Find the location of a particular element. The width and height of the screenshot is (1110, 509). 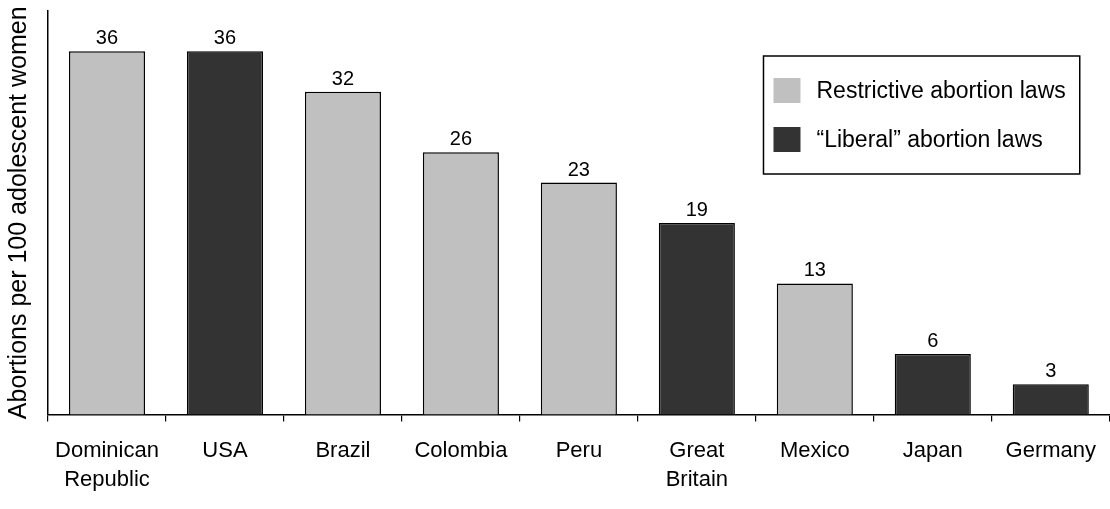

data-label: 6 is located at coordinates (933, 340).